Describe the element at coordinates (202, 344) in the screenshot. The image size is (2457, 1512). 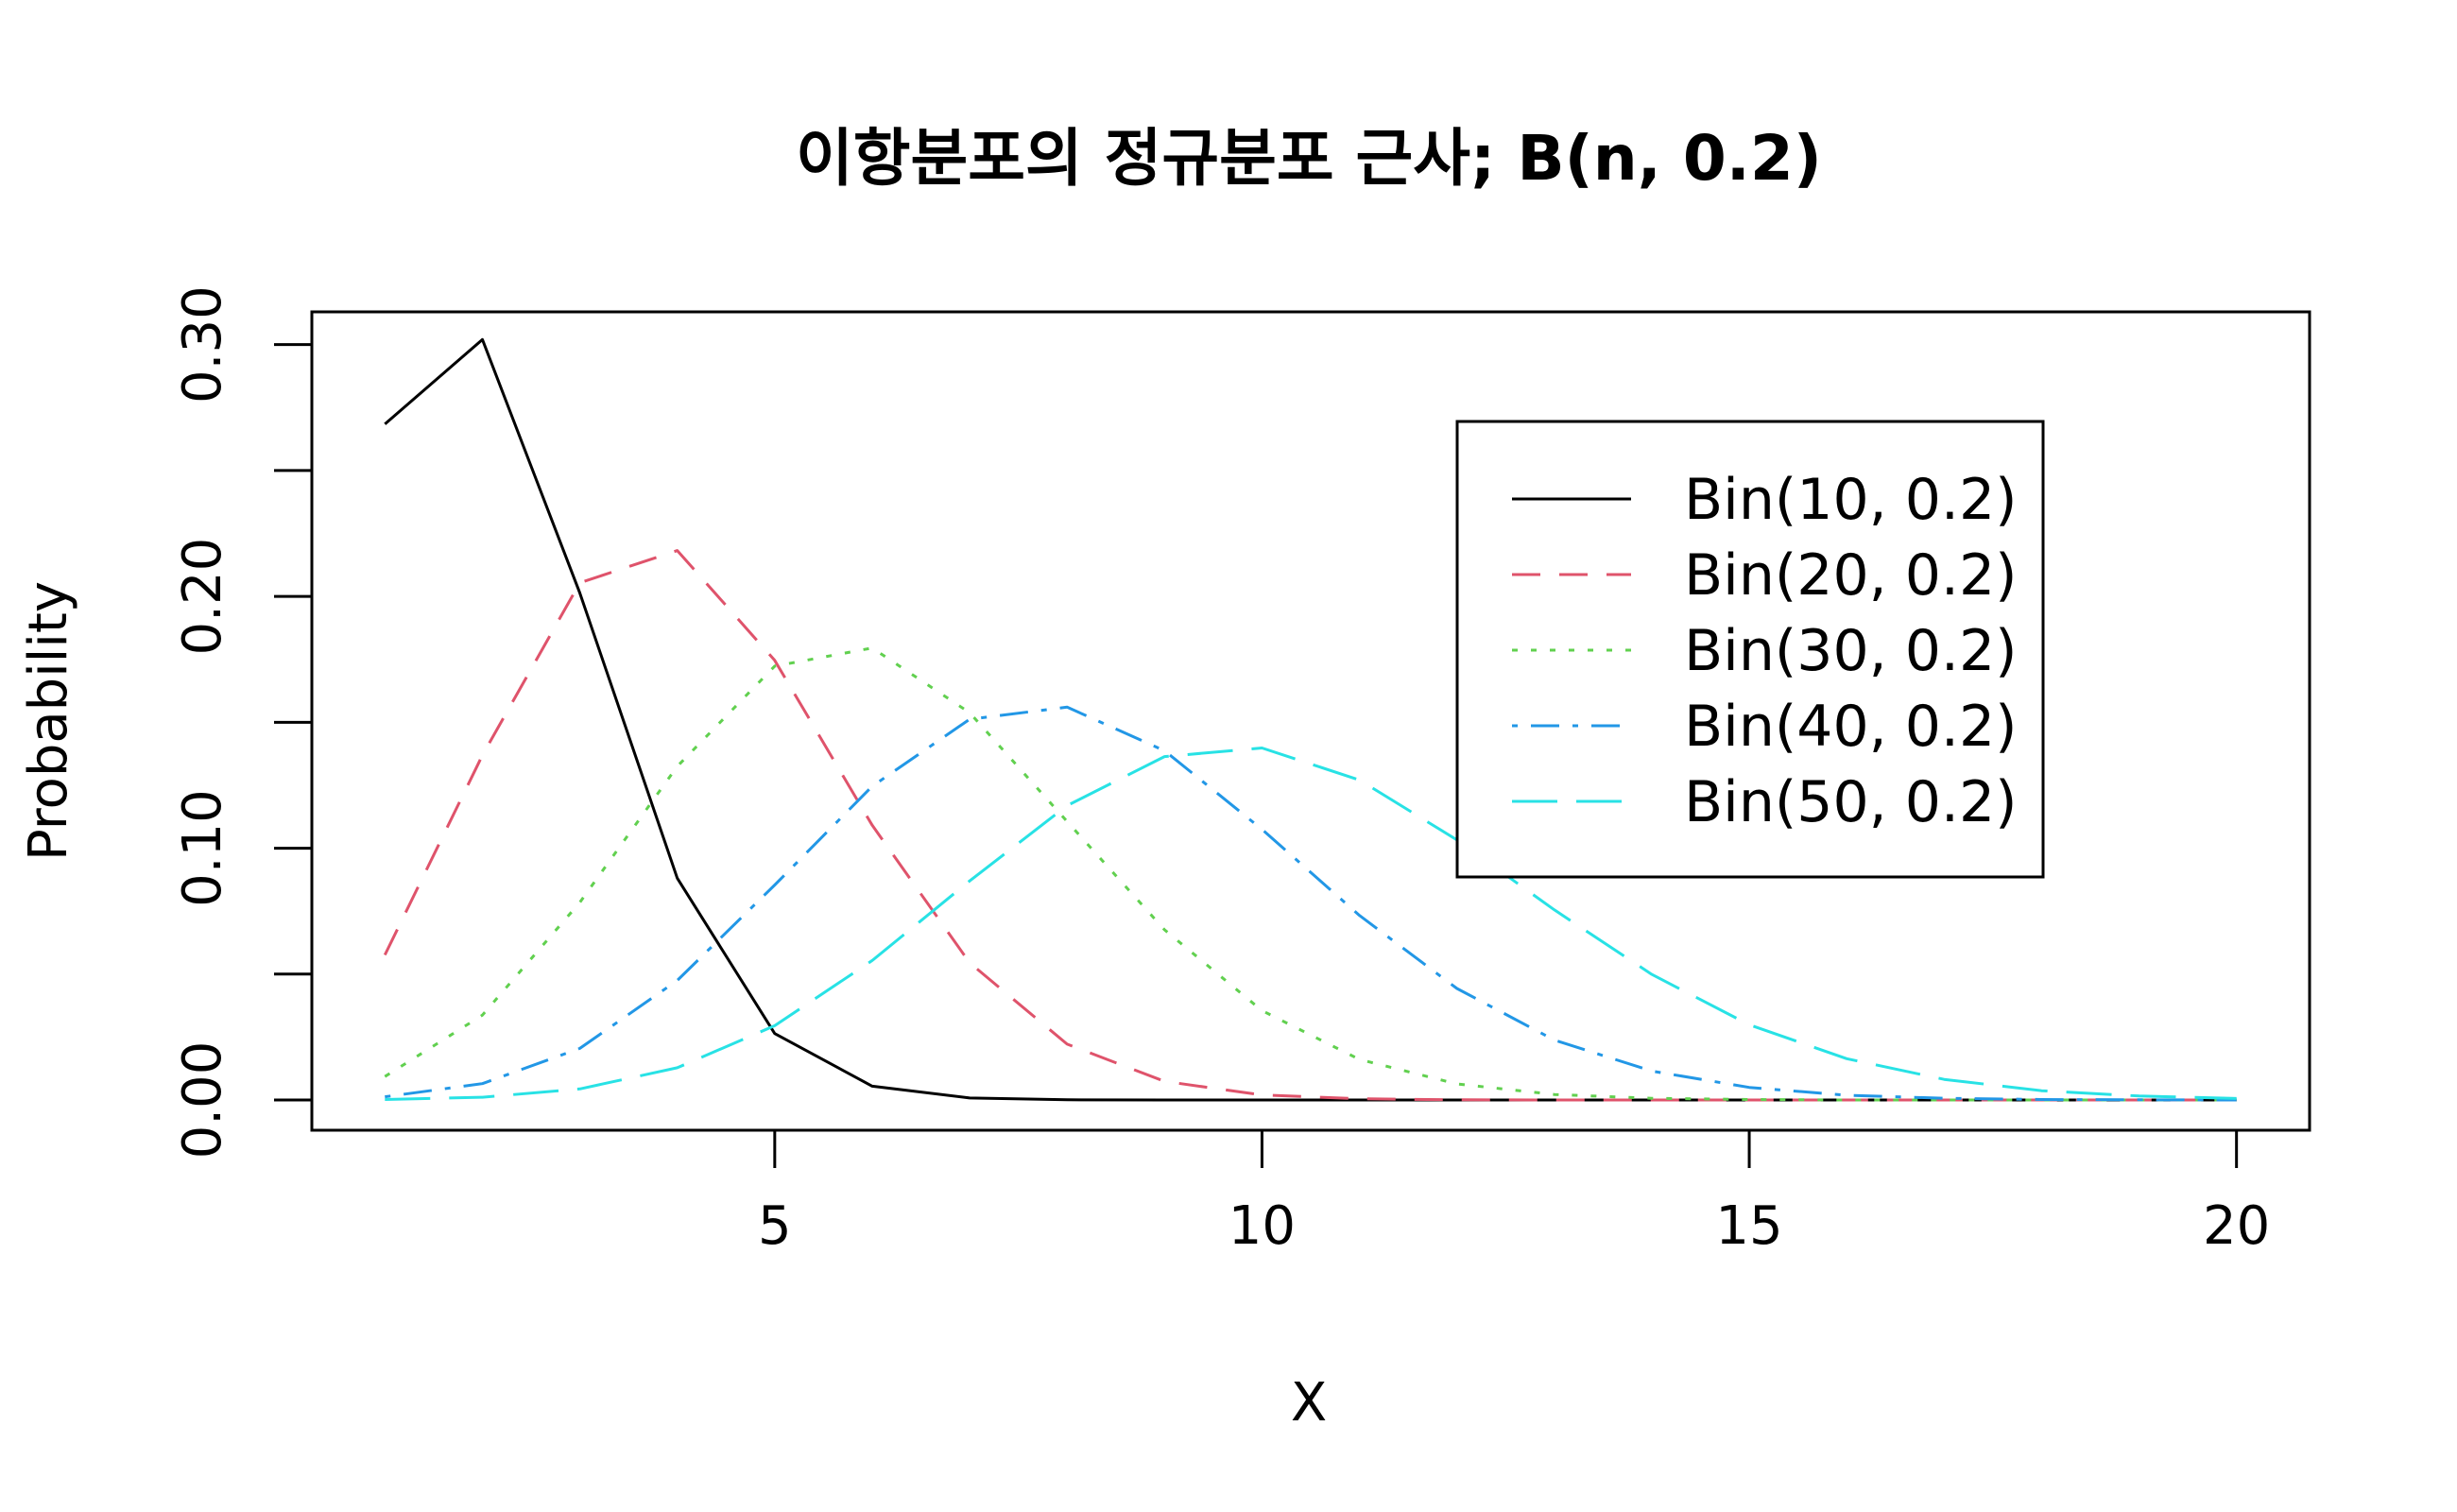
I see `y-tick-label-0.30: 0.30` at that location.